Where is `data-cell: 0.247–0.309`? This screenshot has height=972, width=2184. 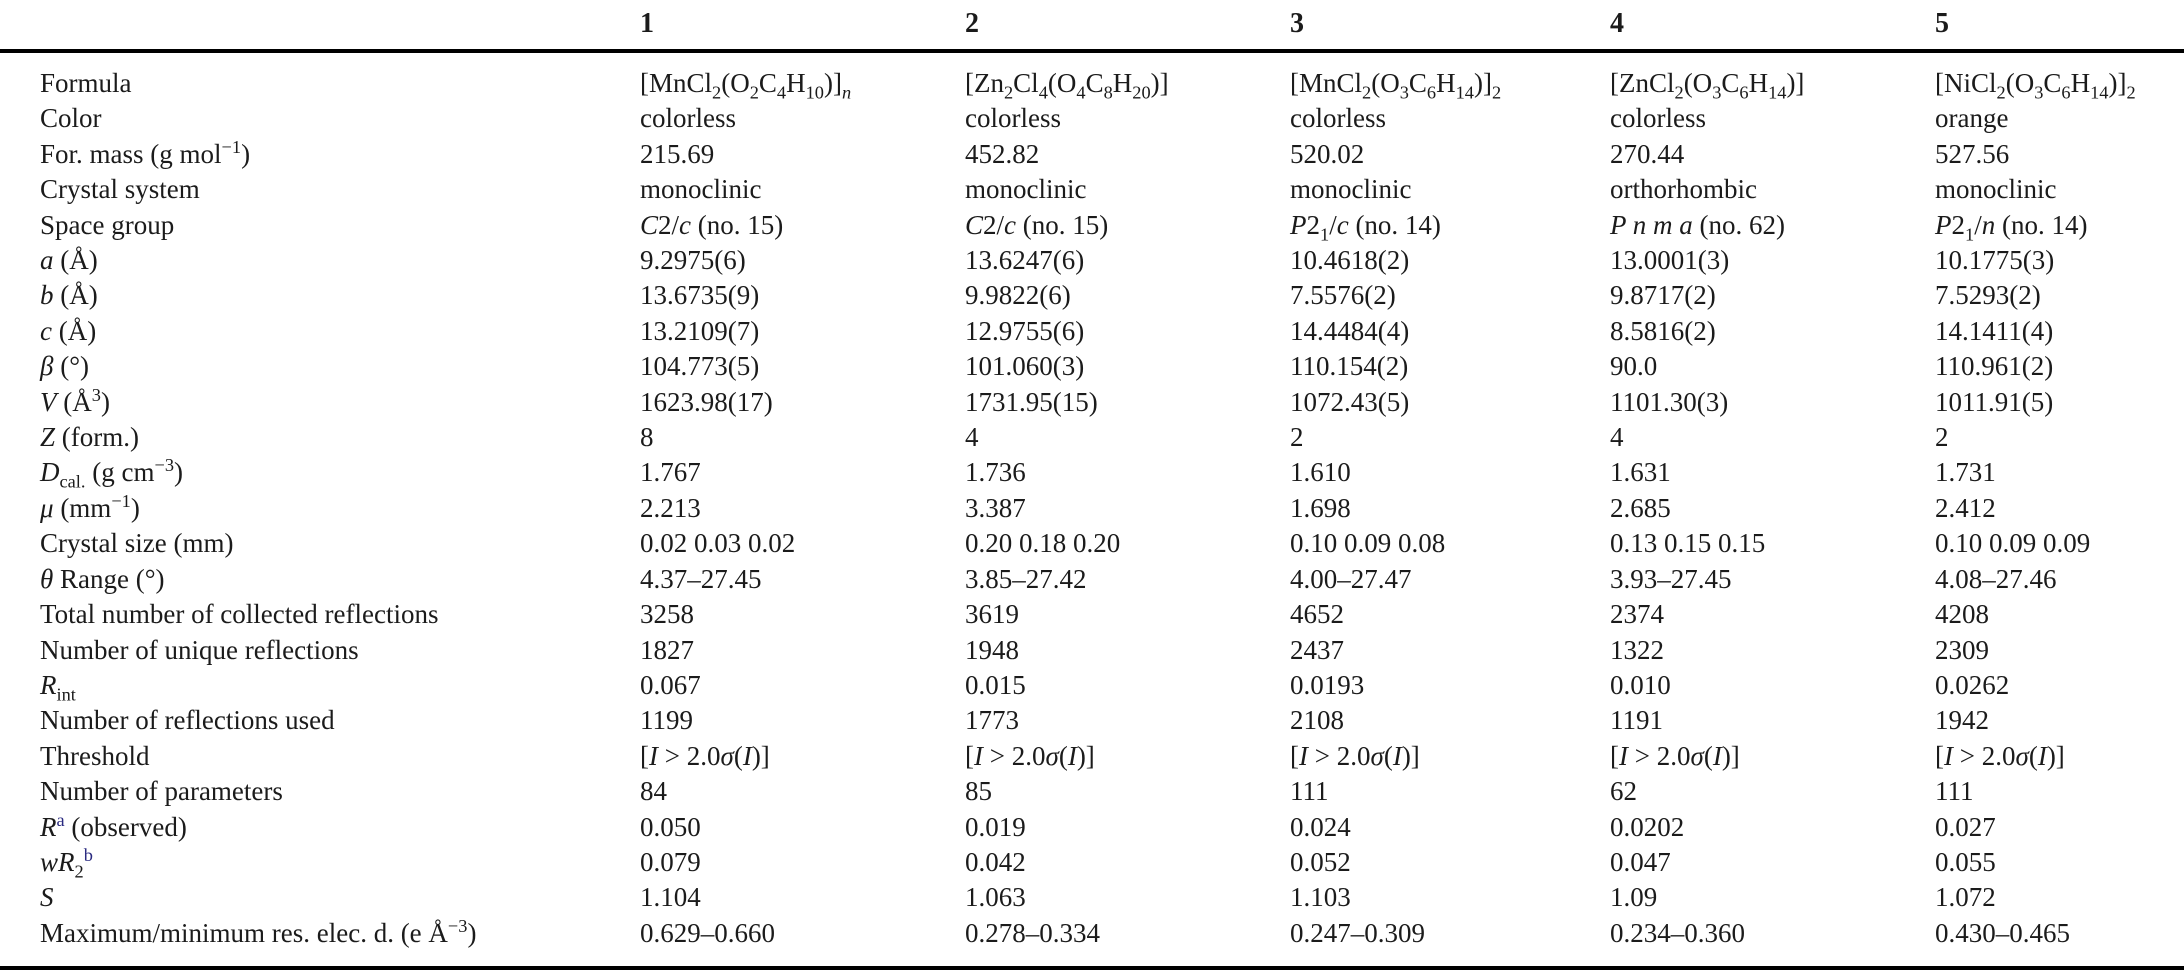 data-cell: 0.247–0.309 is located at coordinates (1357, 932).